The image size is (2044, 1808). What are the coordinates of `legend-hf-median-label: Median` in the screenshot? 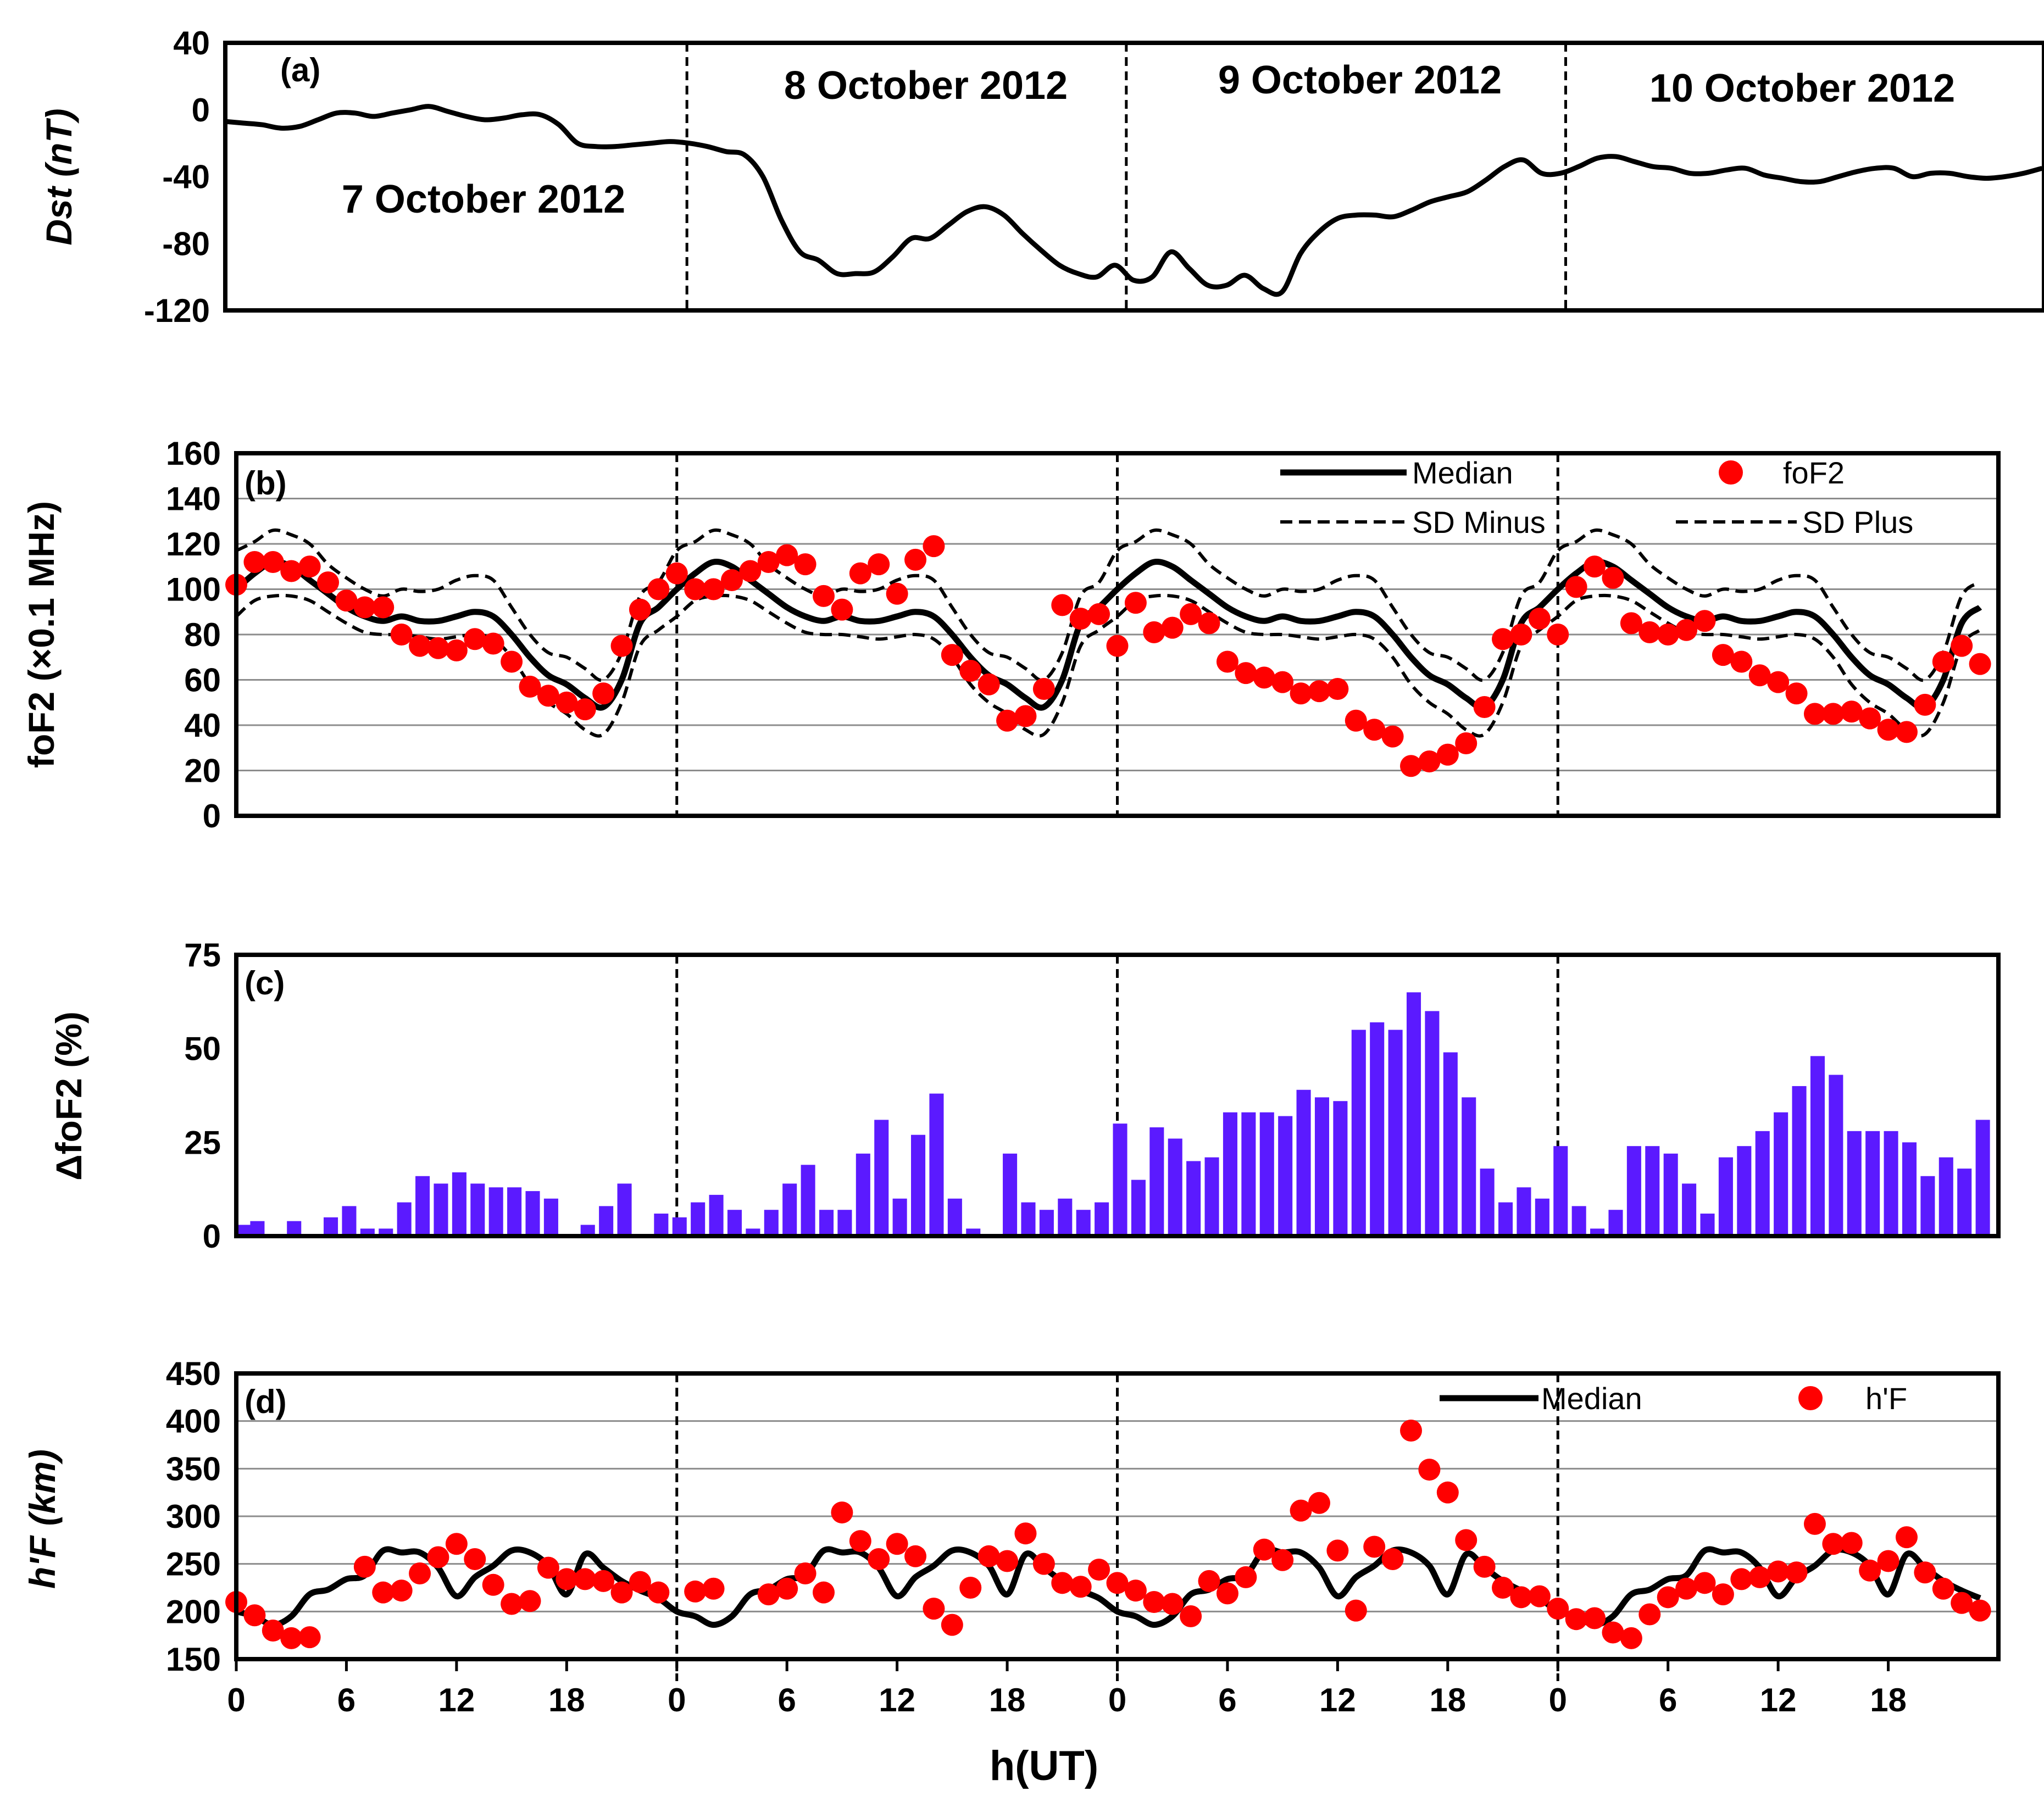 It's located at (1591, 1398).